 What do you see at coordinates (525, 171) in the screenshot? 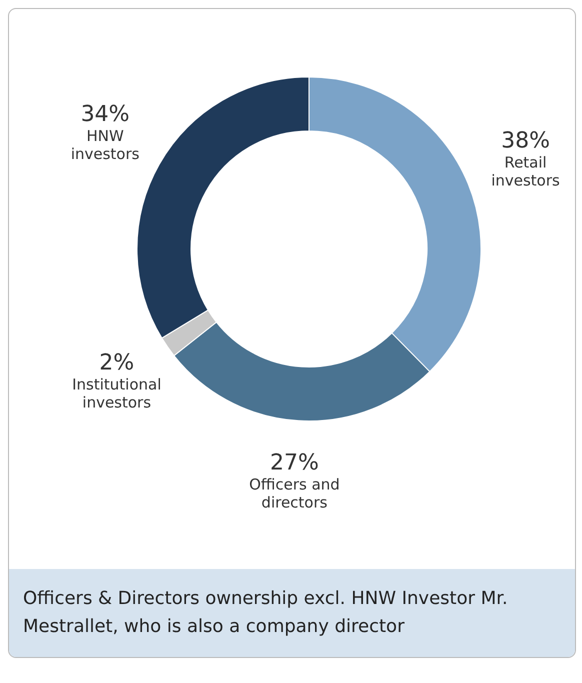
I see `slice-label: Retail investors` at bounding box center [525, 171].